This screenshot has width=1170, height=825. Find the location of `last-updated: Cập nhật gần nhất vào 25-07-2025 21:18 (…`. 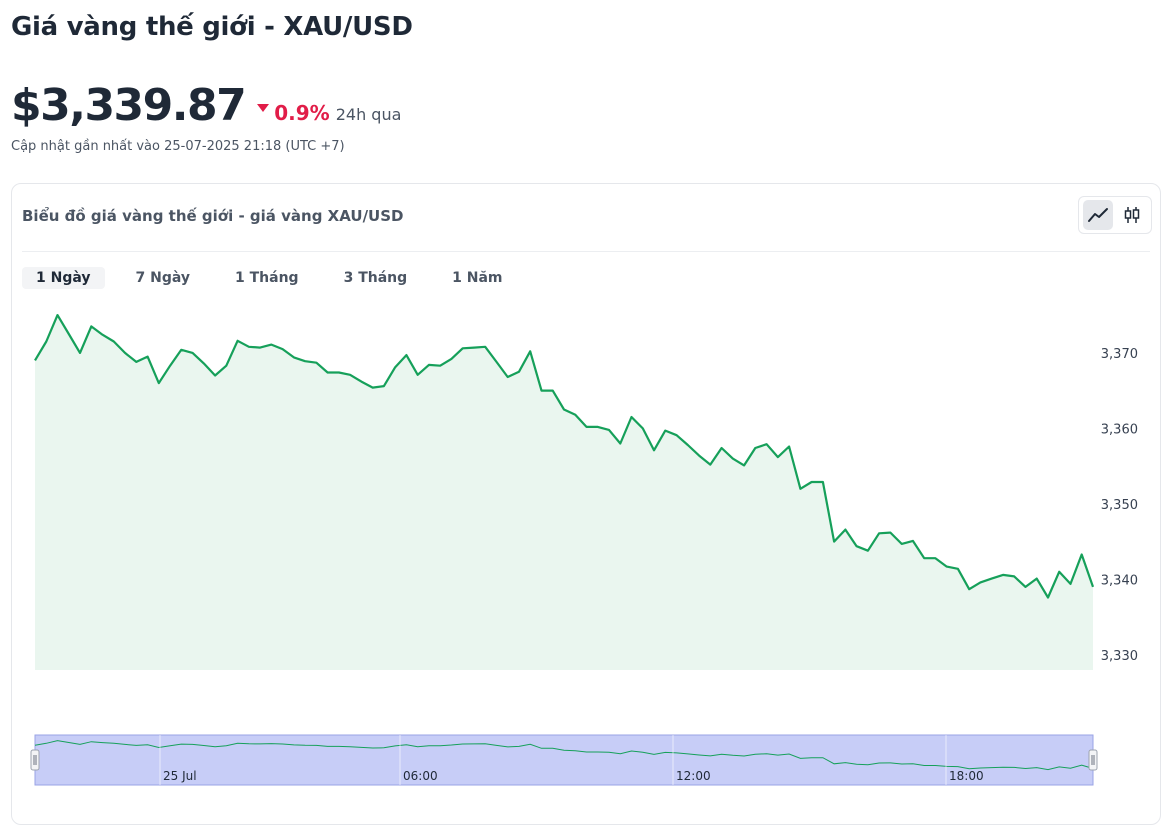

last-updated: Cập nhật gần nhất vào 25-07-2025 21:18 (… is located at coordinates (178, 146).